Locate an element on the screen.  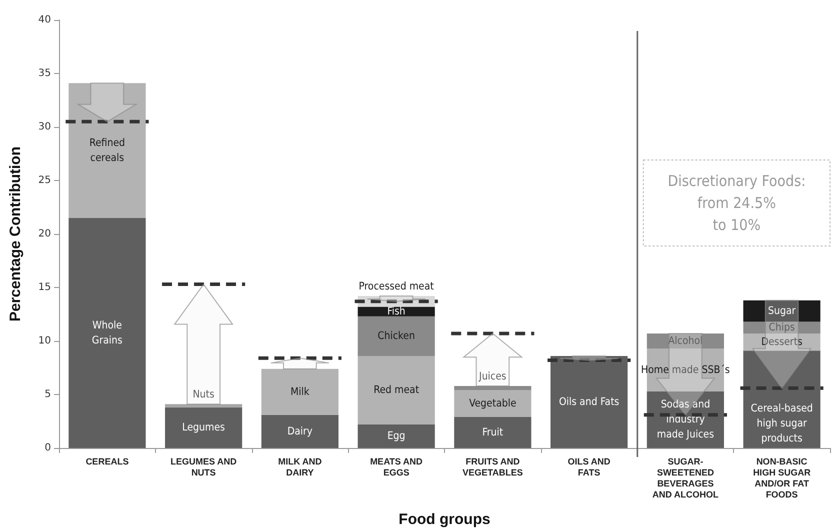
data-label: Whole Grains is located at coordinates (107, 332).